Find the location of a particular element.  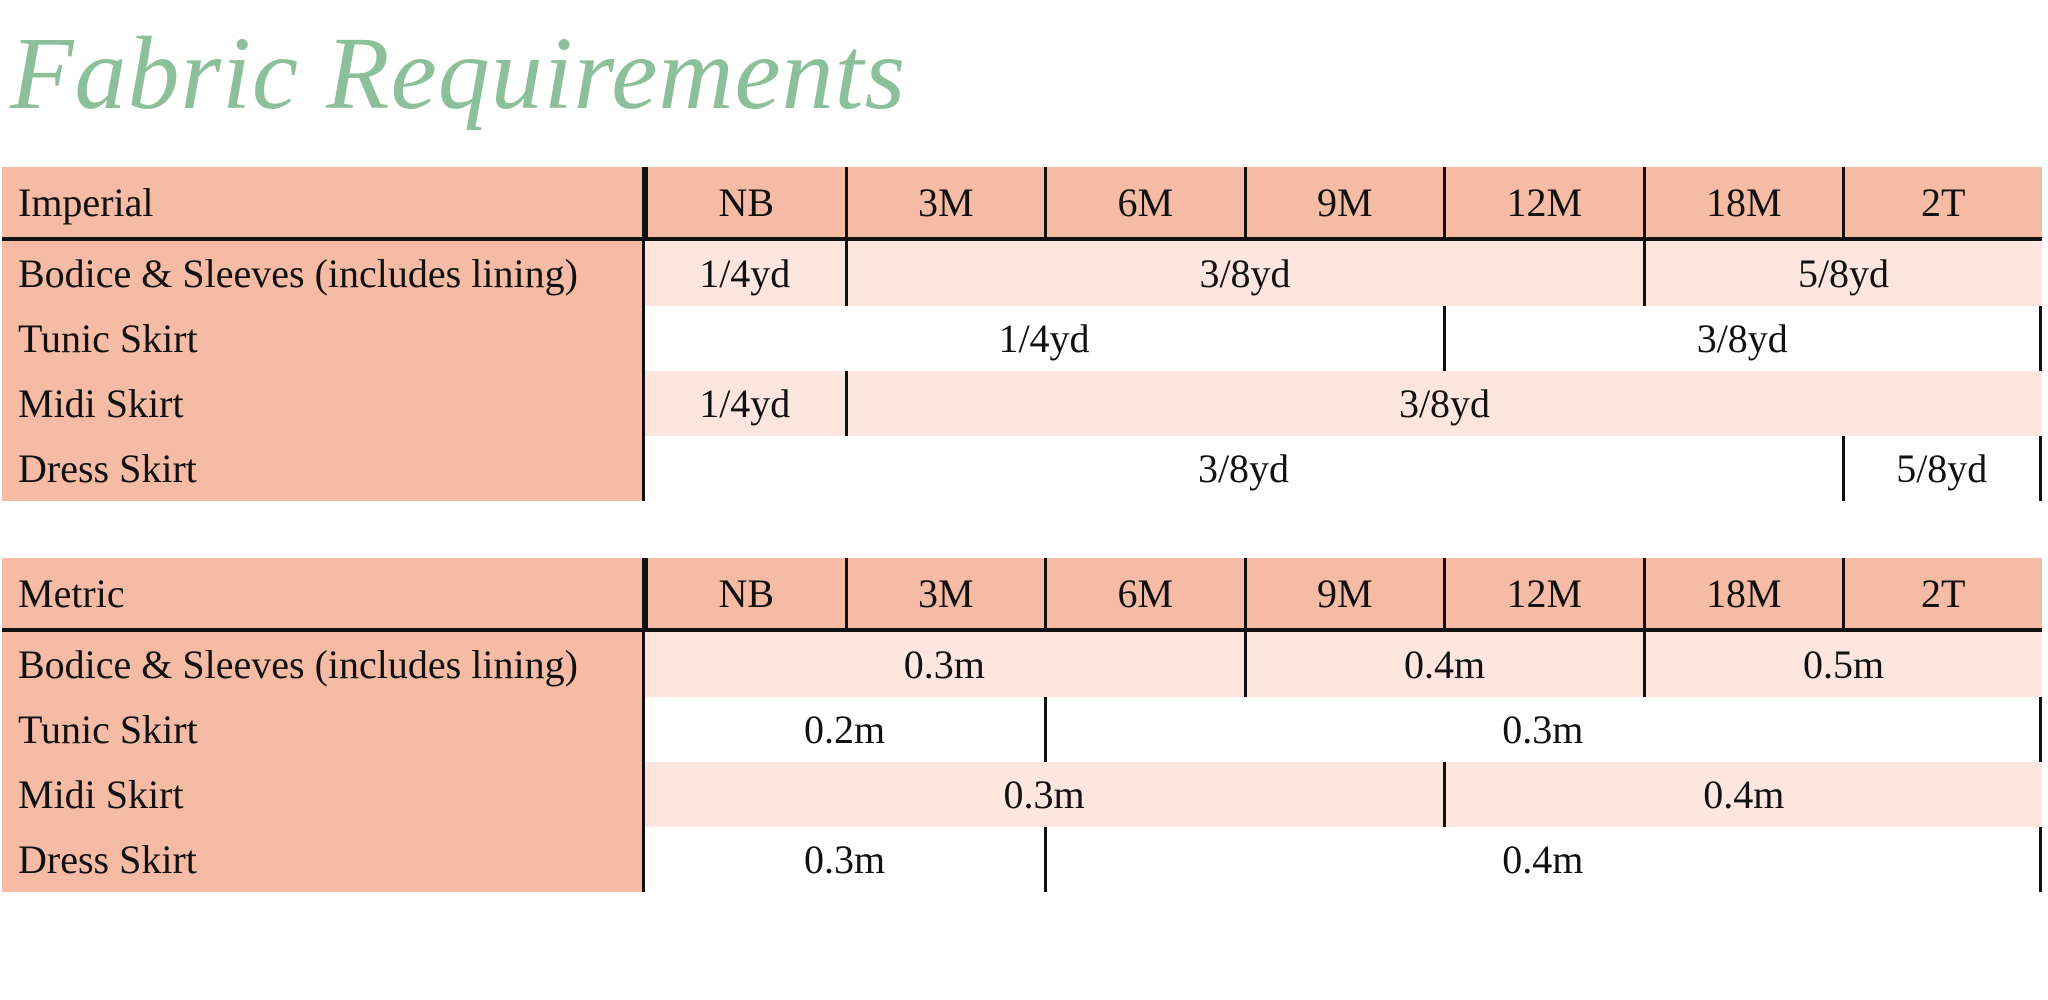

table-row: Tunic Skirt 0.2m 0.3m is located at coordinates (1022, 729).